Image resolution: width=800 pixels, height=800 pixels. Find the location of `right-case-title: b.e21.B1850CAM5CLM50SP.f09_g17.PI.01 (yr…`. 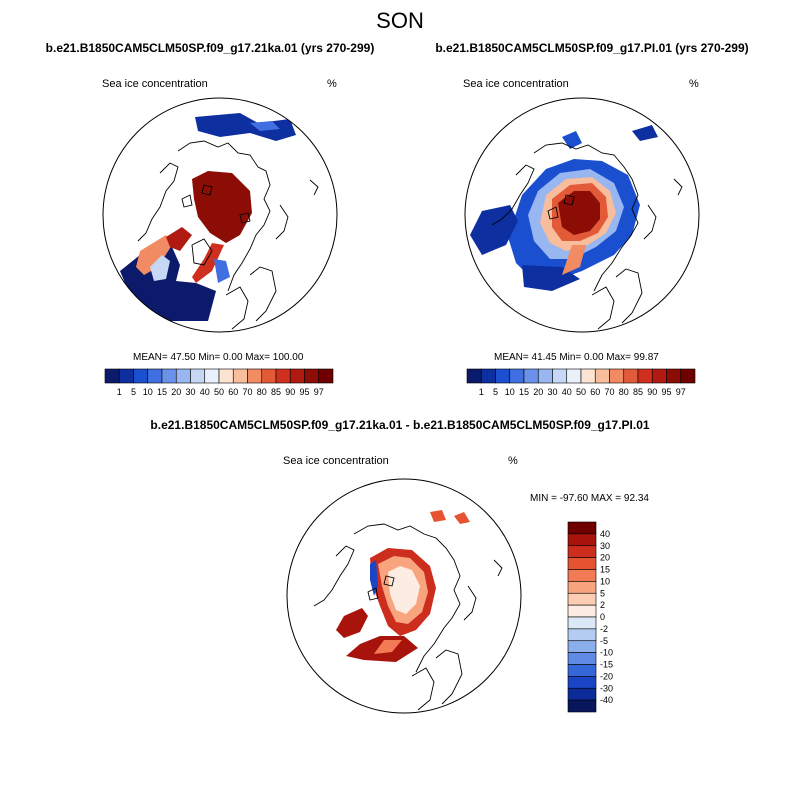

right-case-title: b.e21.B1850CAM5CLM50SP.f09_g17.PI.01 (yr… is located at coordinates (592, 48).